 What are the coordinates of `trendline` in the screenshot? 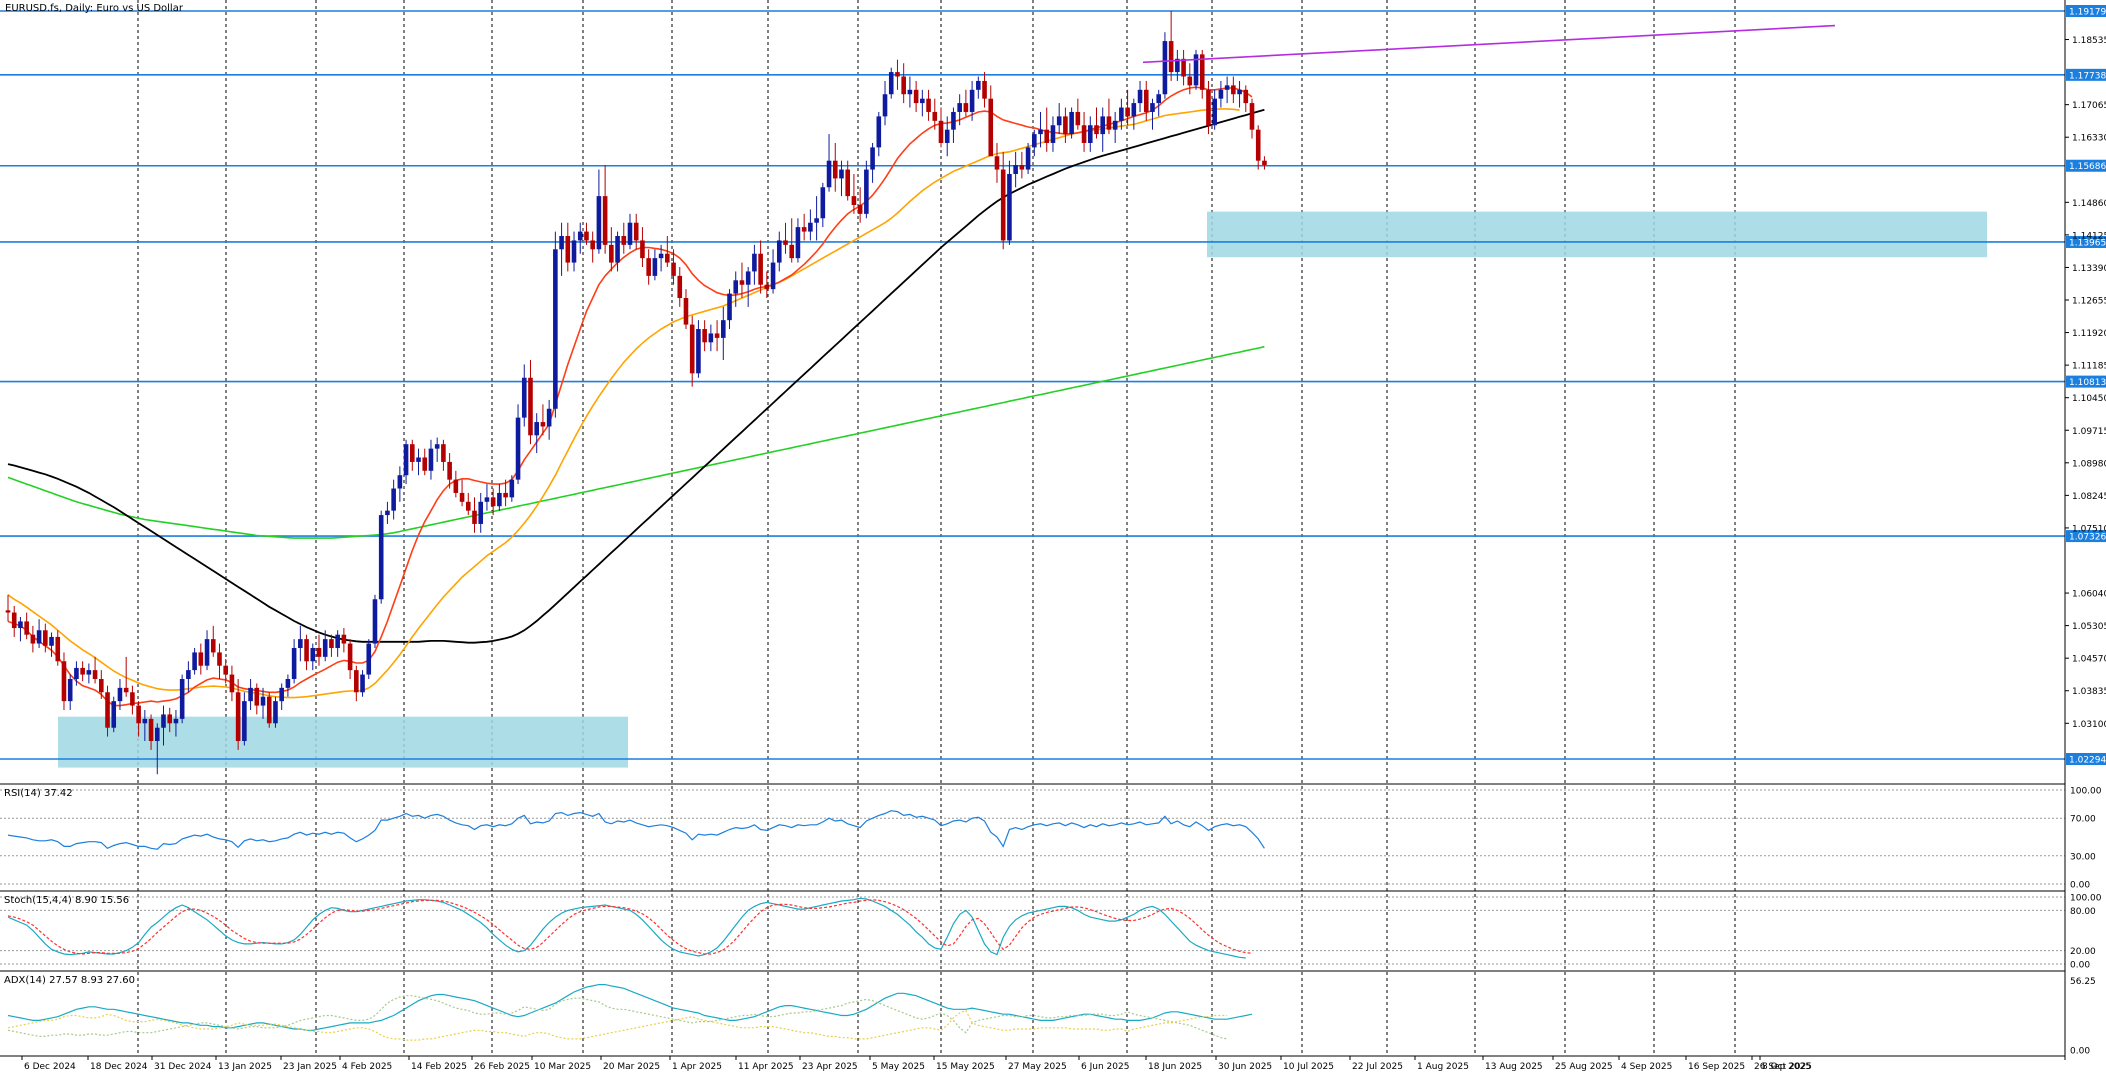 It's located at (1489, 44).